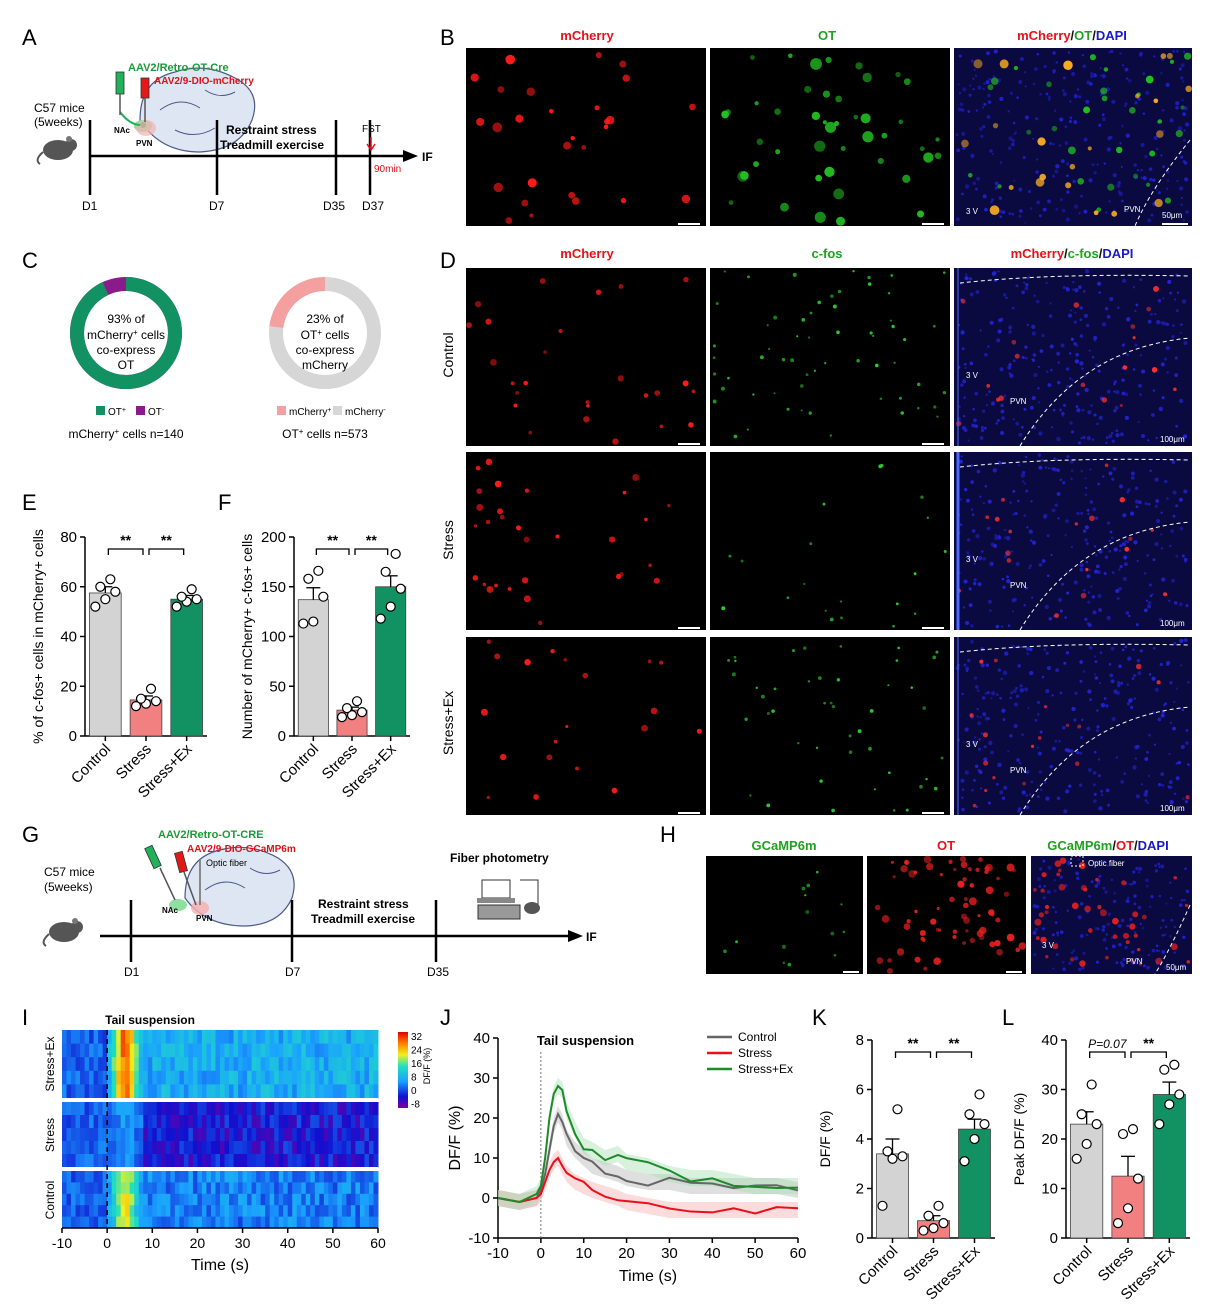  What do you see at coordinates (363, 919) in the screenshot?
I see `panel-g-treatment2: Treadmill exercise` at bounding box center [363, 919].